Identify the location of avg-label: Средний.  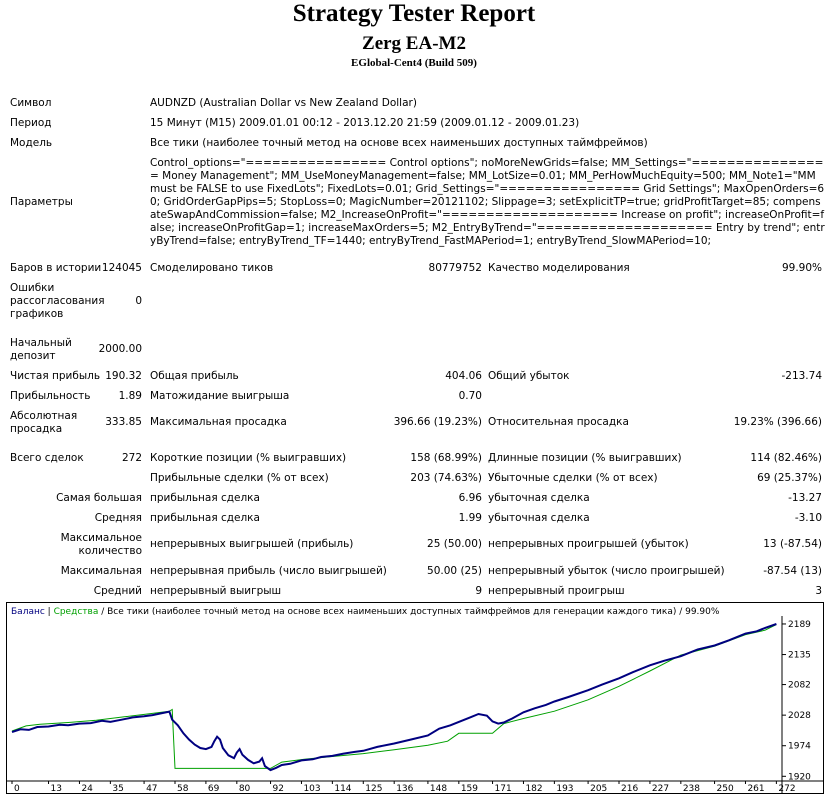
(117, 591).